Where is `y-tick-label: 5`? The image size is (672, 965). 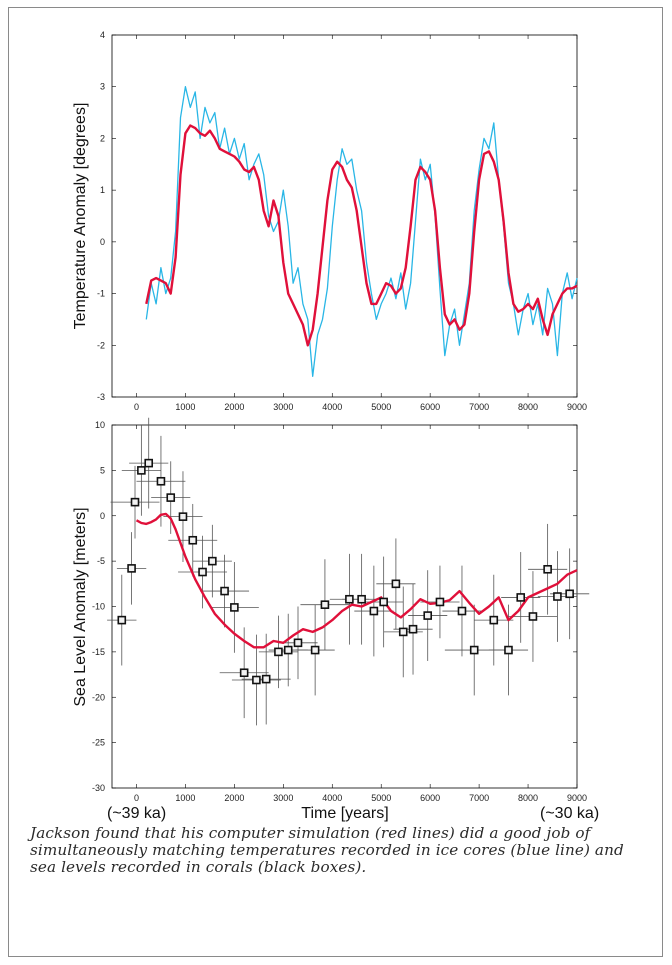
y-tick-label: 5 is located at coordinates (102, 470).